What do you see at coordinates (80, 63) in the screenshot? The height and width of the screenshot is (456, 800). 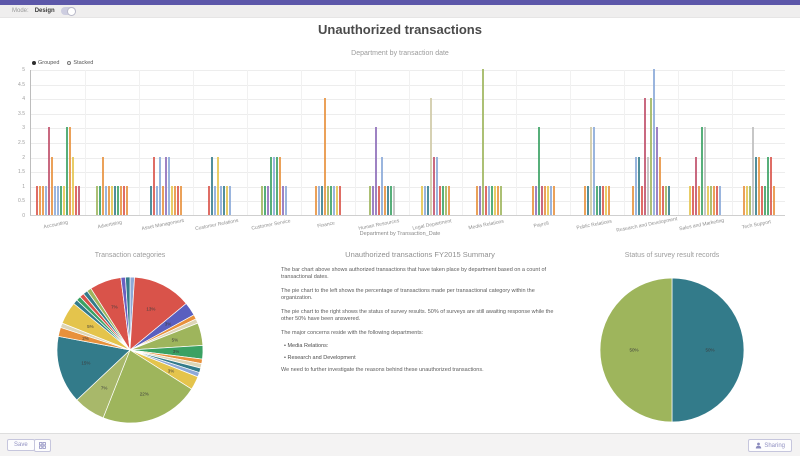 I see `legend-stacked-radio: Stacked` at bounding box center [80, 63].